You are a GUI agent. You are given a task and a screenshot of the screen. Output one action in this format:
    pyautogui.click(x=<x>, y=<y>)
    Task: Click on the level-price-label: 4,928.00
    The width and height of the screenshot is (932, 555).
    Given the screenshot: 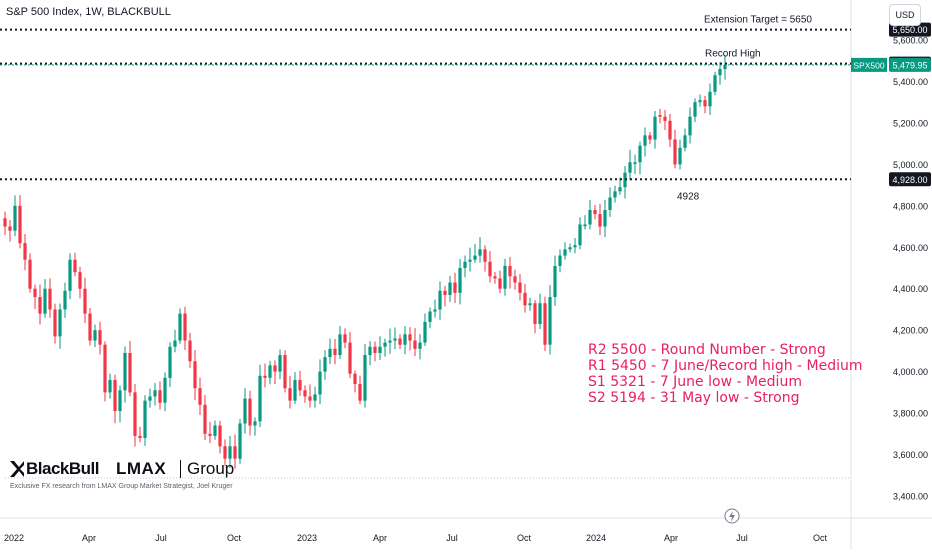 What is the action you would take?
    pyautogui.click(x=909, y=180)
    